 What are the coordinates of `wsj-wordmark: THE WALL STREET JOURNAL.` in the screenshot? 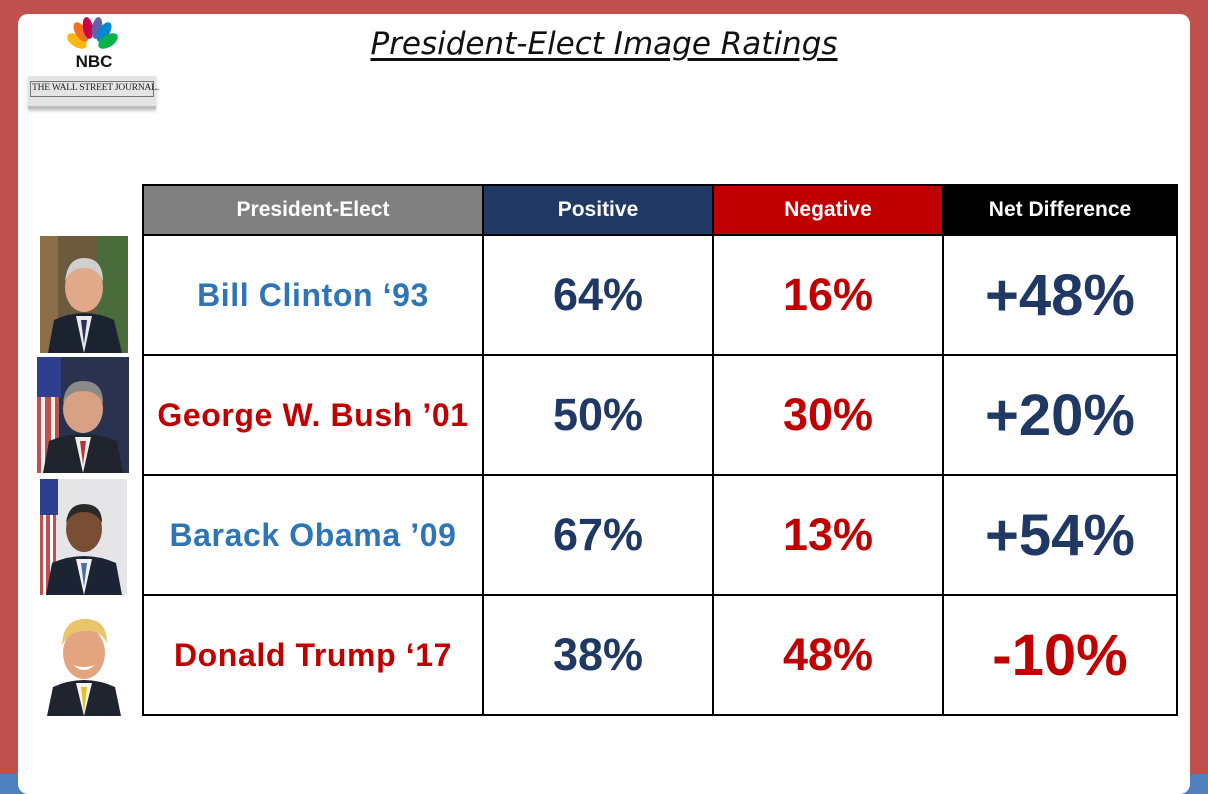 It's located at (95, 88).